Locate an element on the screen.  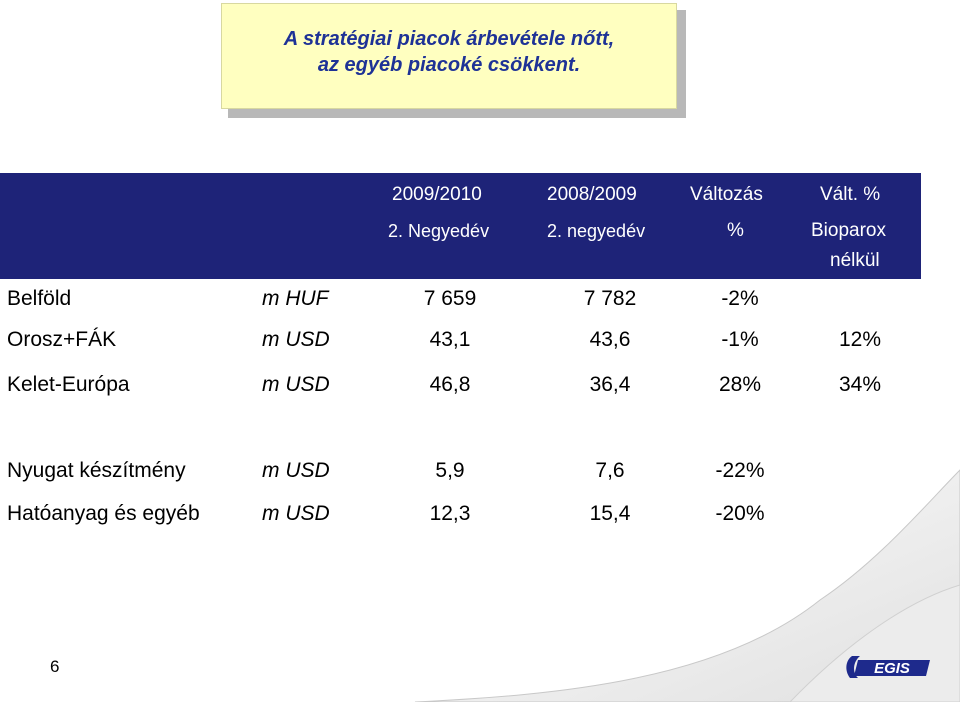
row-belfold-v3: -2% is located at coordinates (740, 298).